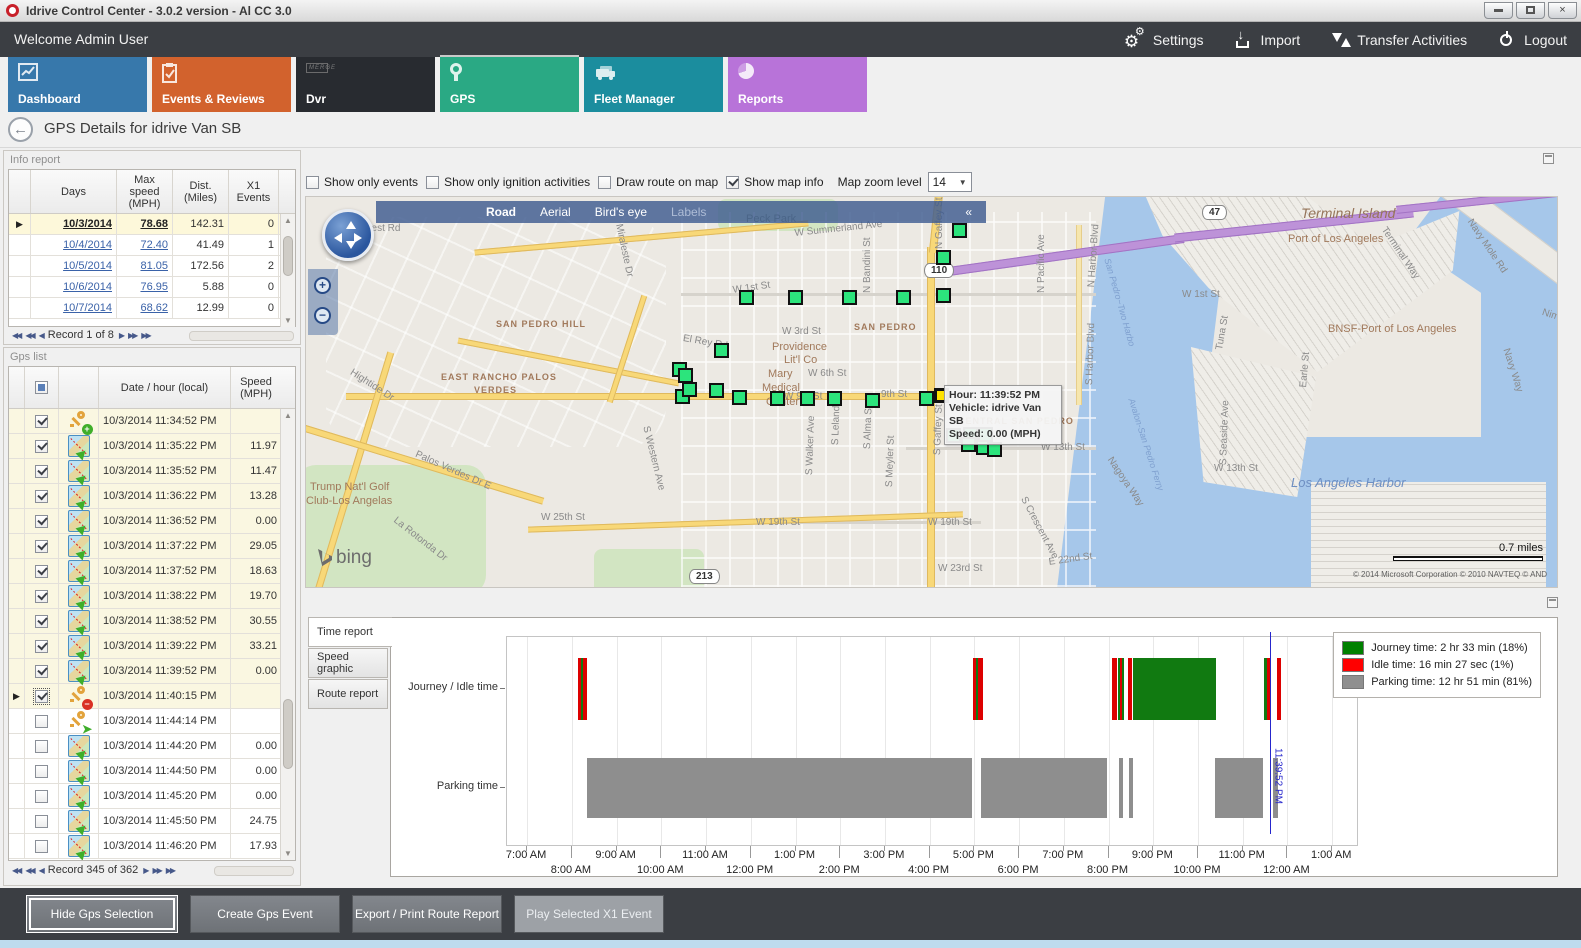 Image resolution: width=1581 pixels, height=948 pixels. What do you see at coordinates (145, 224) in the screenshot?
I see `max-speed-cell: 78.68` at bounding box center [145, 224].